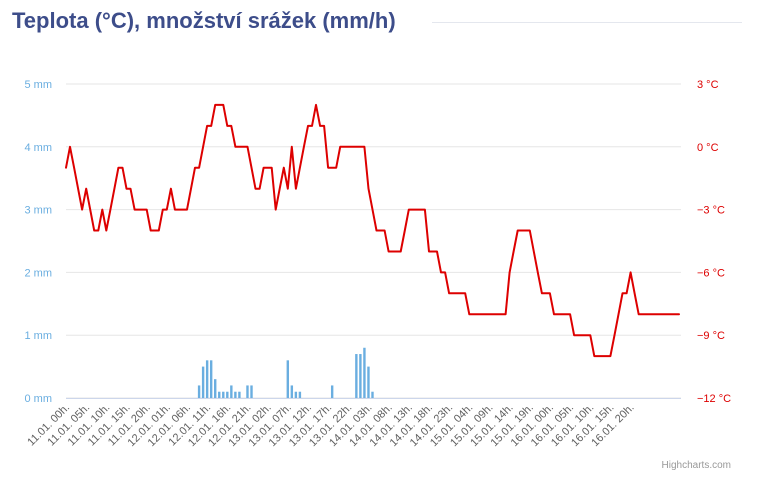 This screenshot has height=482, width=767. I want to click on chart-title: Teplota (°C), množství srážek (mm/h), so click(204, 20).